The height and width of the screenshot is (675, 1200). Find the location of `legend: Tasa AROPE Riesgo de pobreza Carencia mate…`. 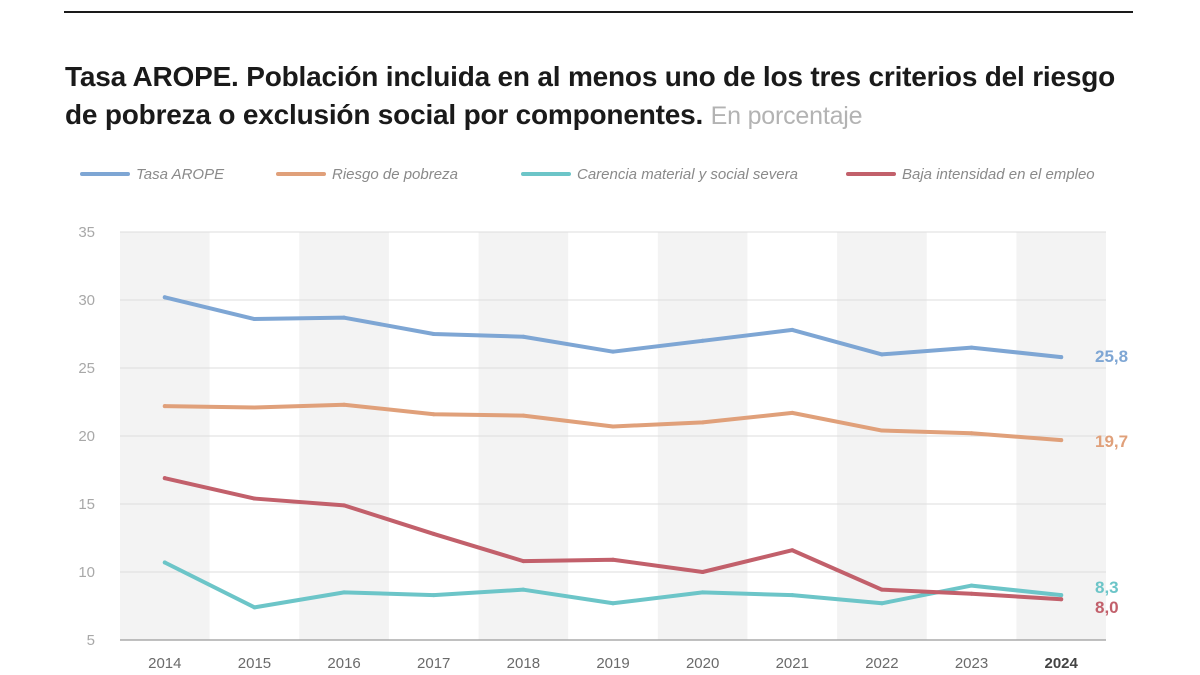

legend: Tasa AROPE Riesgo de pobreza Carencia mate… is located at coordinates (600, 174).